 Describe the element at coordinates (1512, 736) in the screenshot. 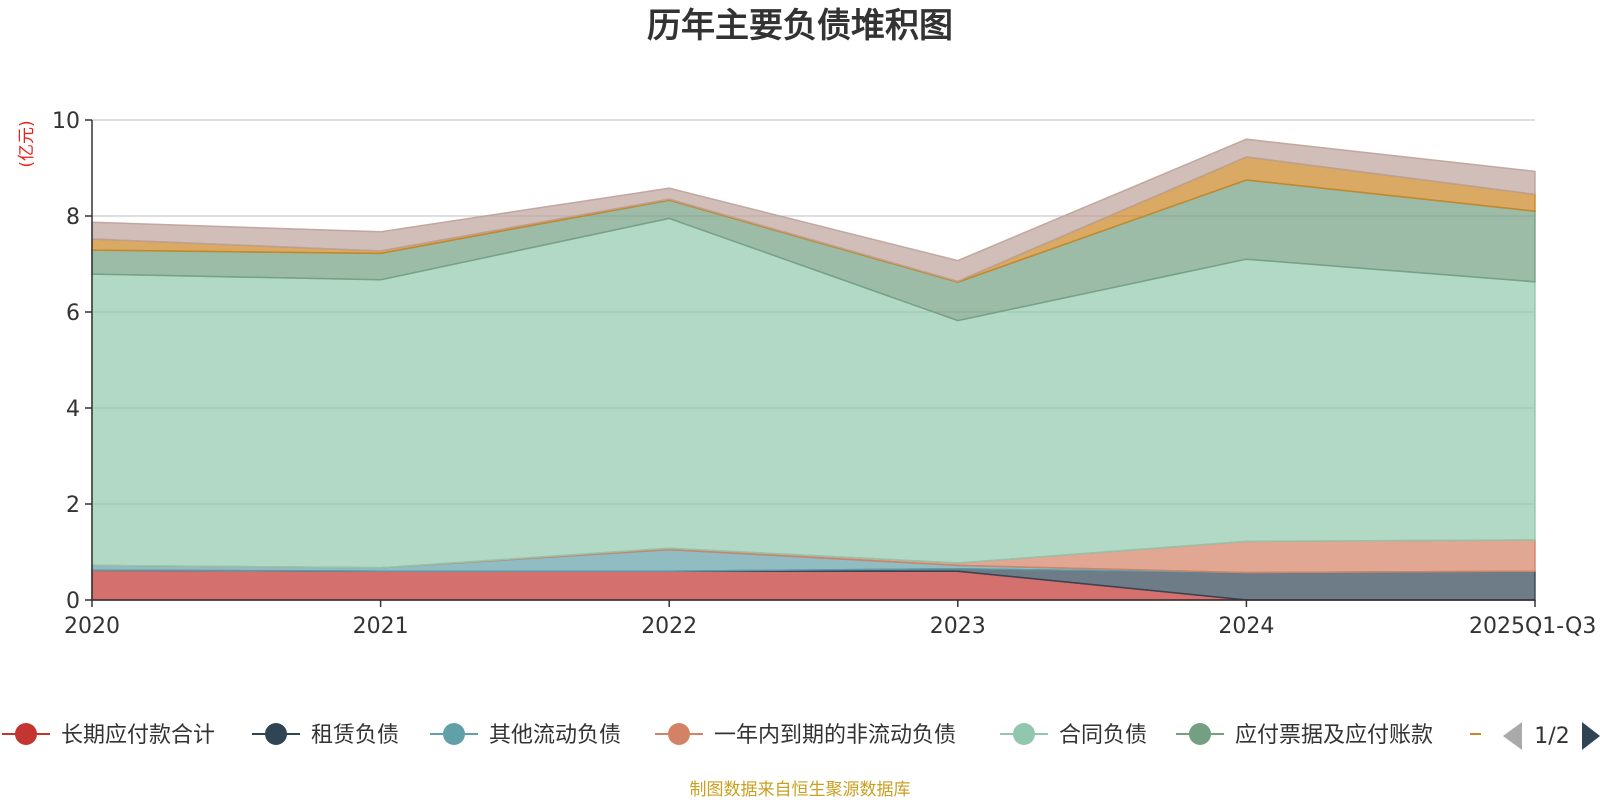

I see `triangle-left-icon` at that location.